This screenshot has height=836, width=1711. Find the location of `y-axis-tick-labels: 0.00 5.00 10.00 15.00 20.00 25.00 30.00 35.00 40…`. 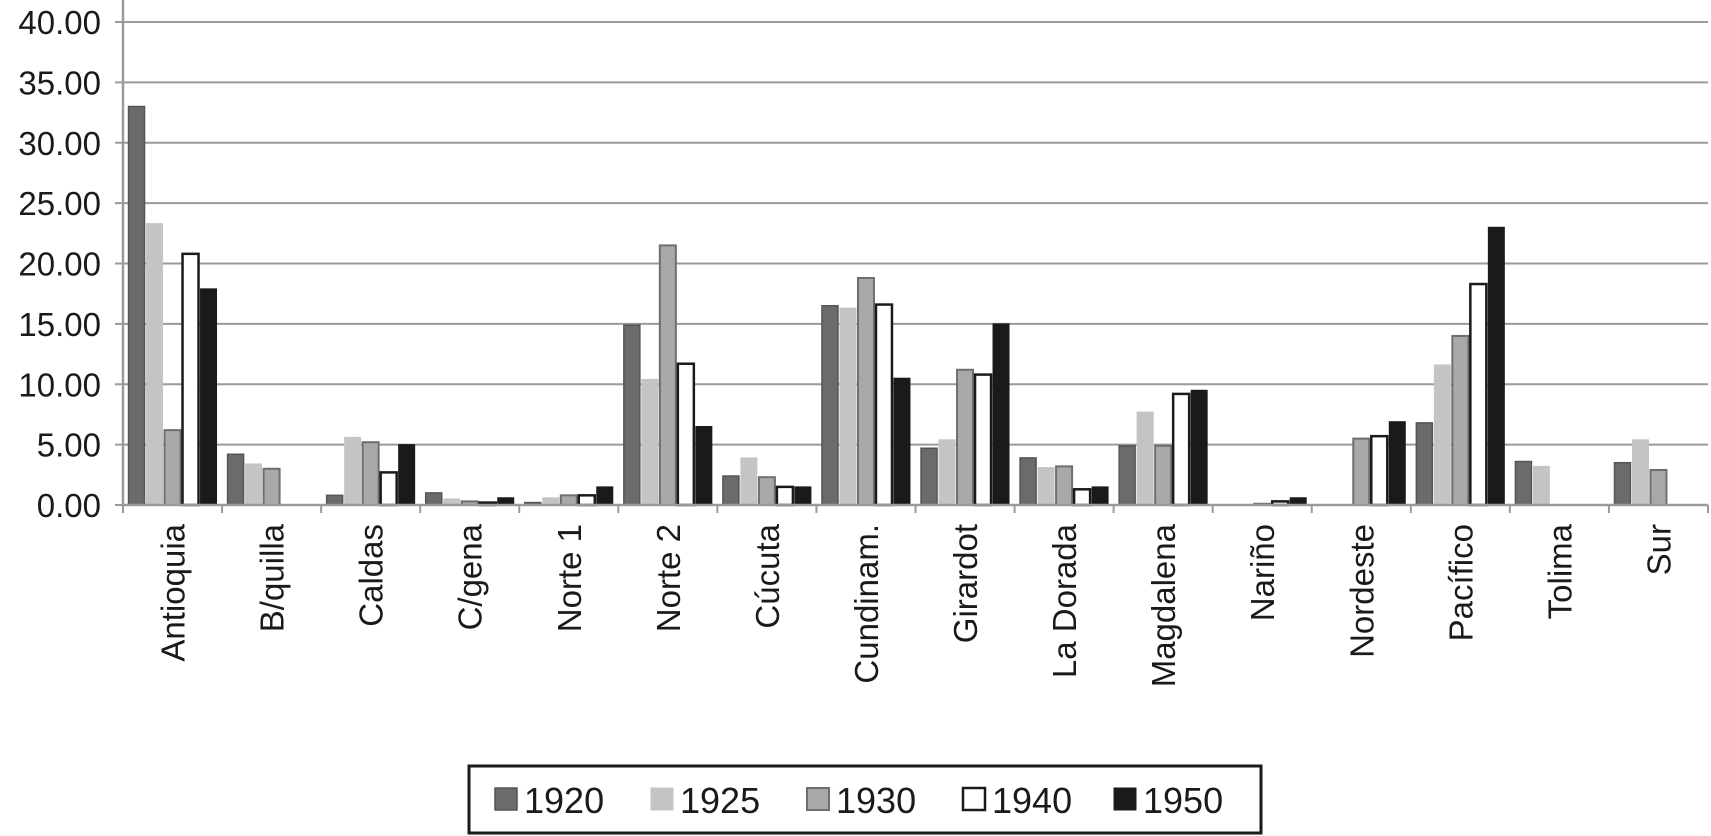

y-axis-tick-labels: 0.00 5.00 10.00 15.00 20.00 25.00 30.00 35.00 40… is located at coordinates (59, 264).